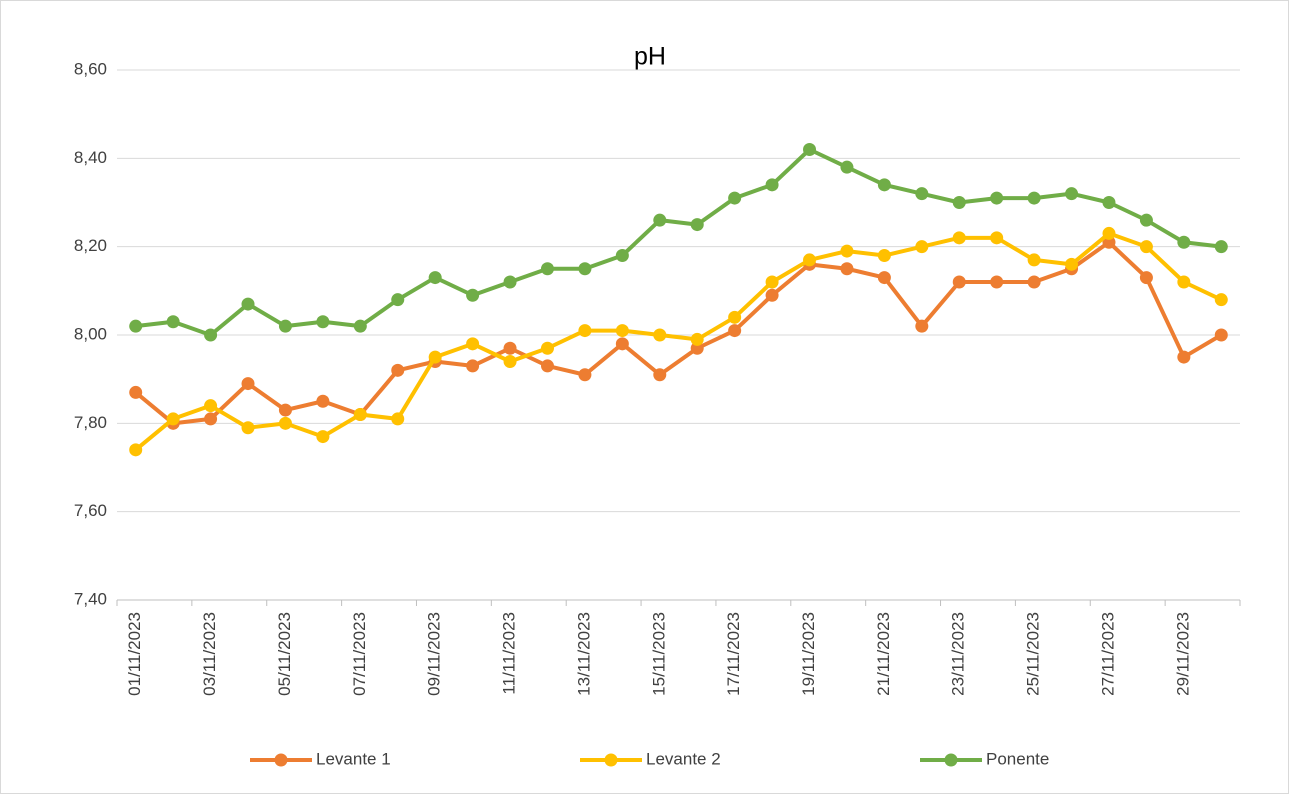  Describe the element at coordinates (209, 654) in the screenshot. I see `x-tick-label: 03/11/2023` at that location.